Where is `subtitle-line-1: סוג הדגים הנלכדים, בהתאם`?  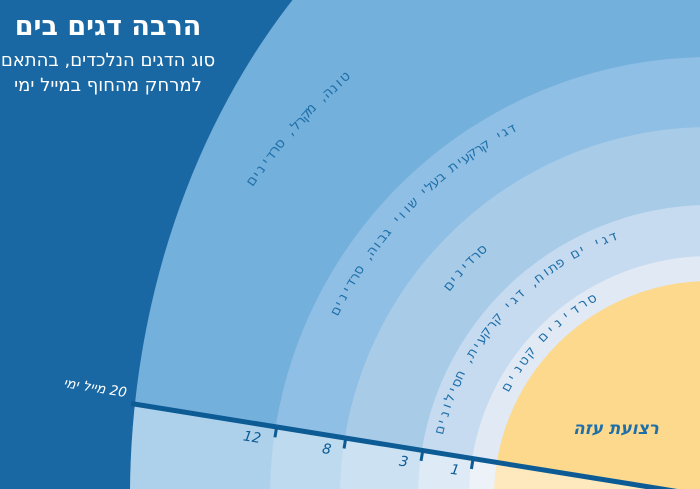
subtitle-line-1: סוג הדגים הנלכדים, בהתאם is located at coordinates (108, 60).